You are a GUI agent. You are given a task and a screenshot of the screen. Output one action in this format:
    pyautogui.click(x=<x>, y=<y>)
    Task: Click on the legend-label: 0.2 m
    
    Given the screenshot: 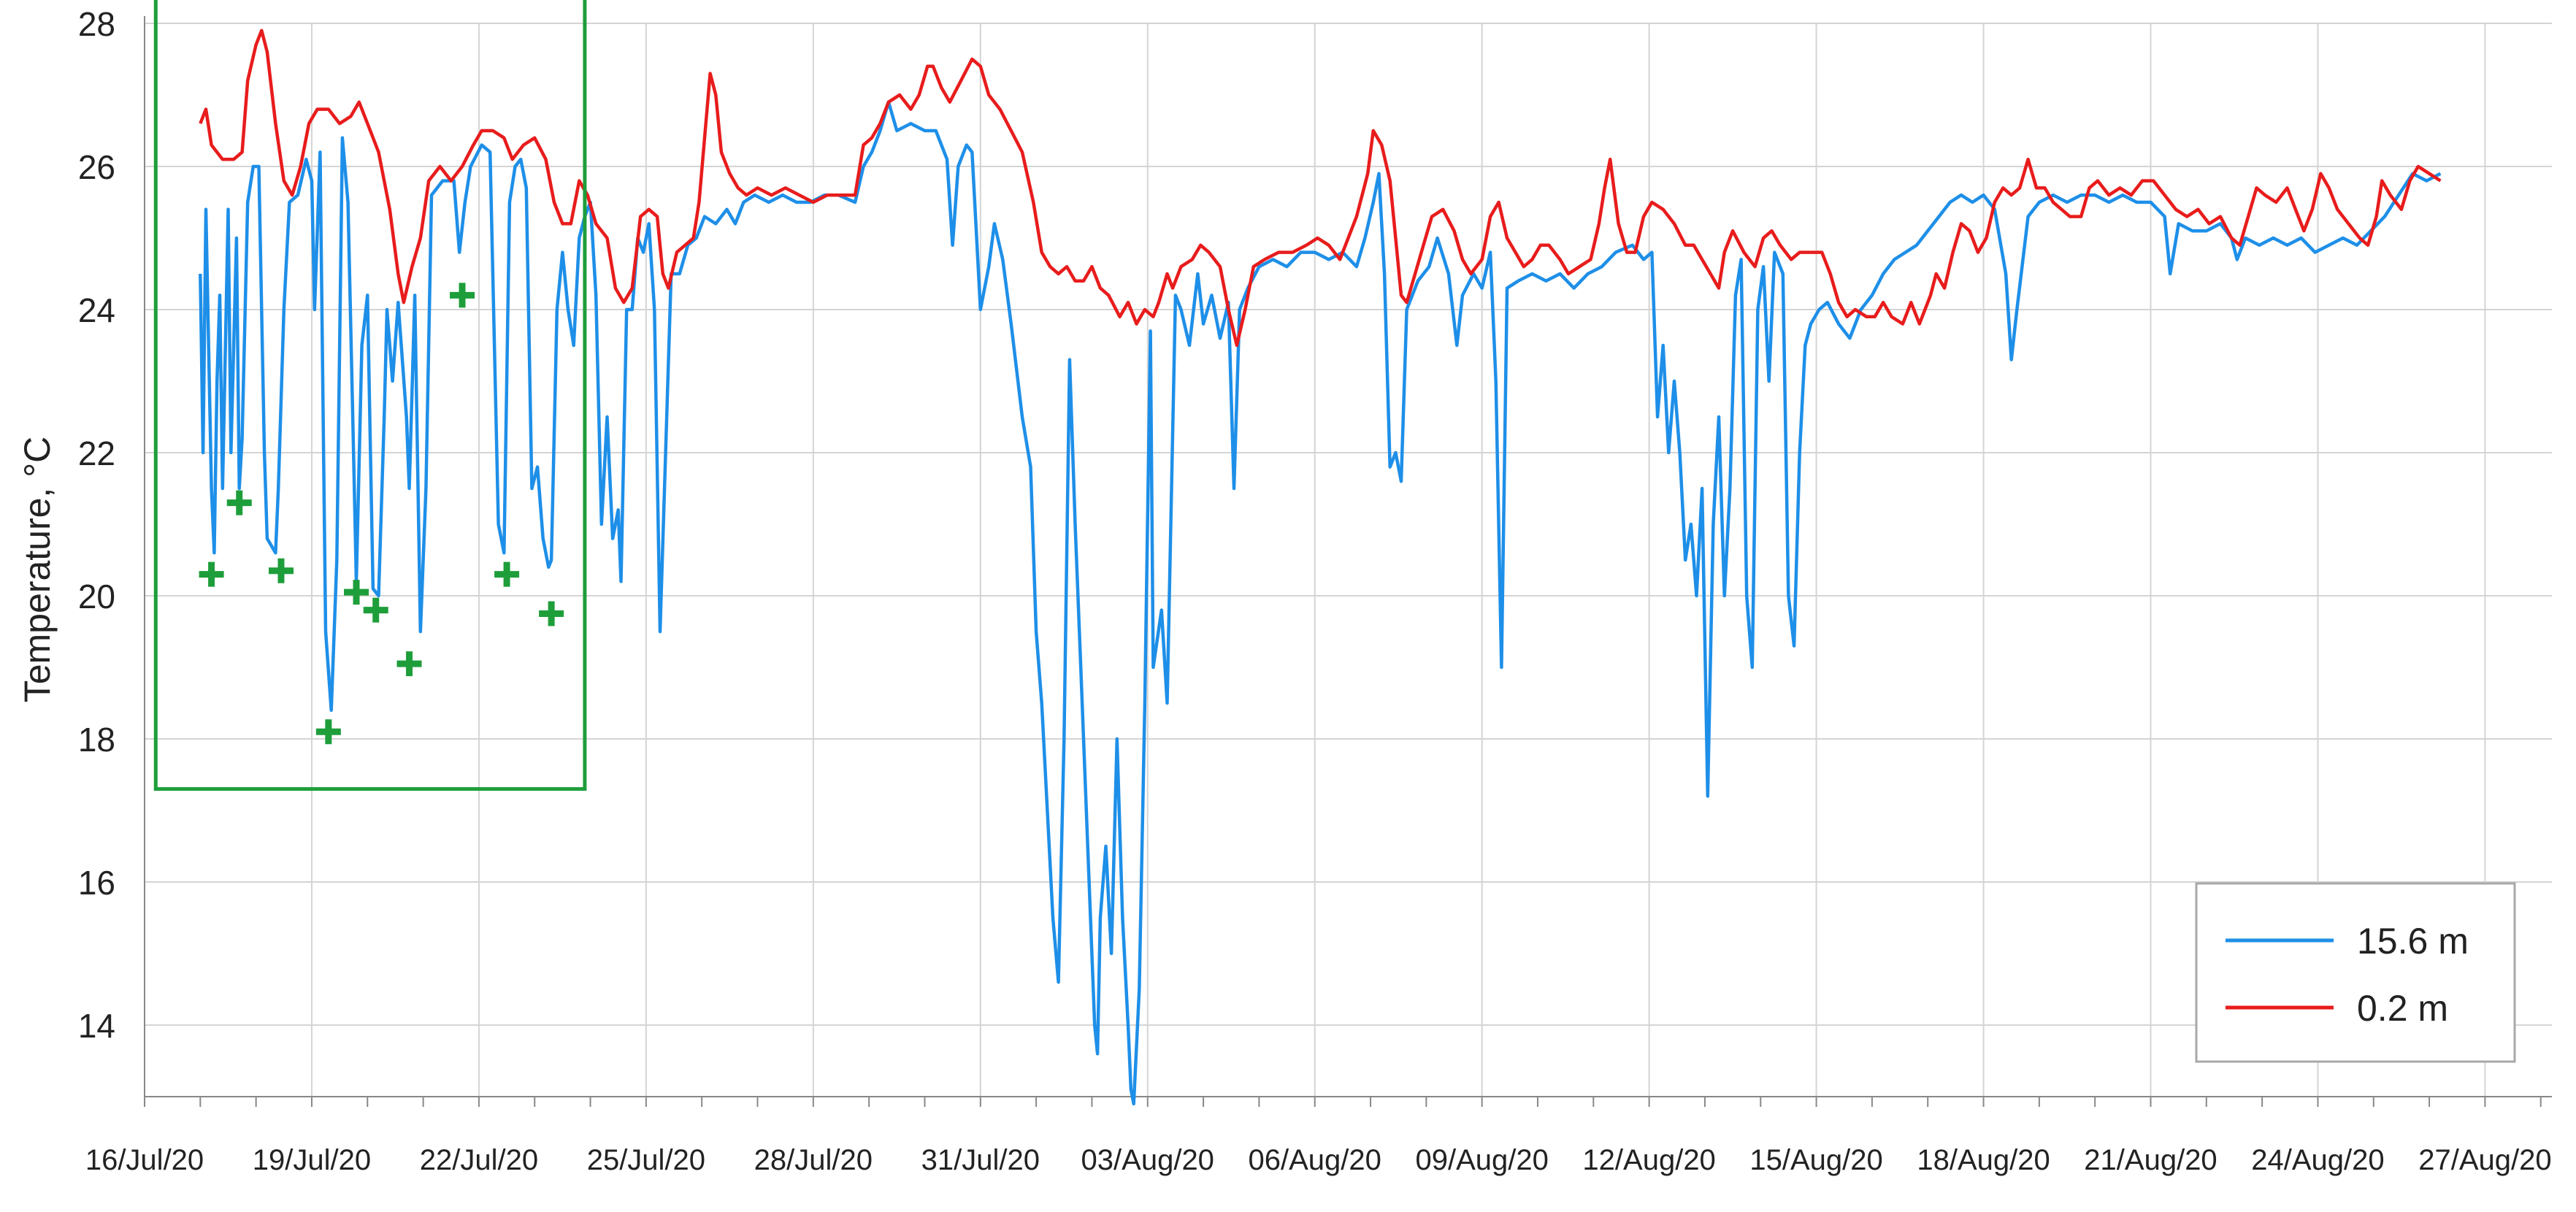 What is the action you would take?
    pyautogui.click(x=2402, y=1009)
    